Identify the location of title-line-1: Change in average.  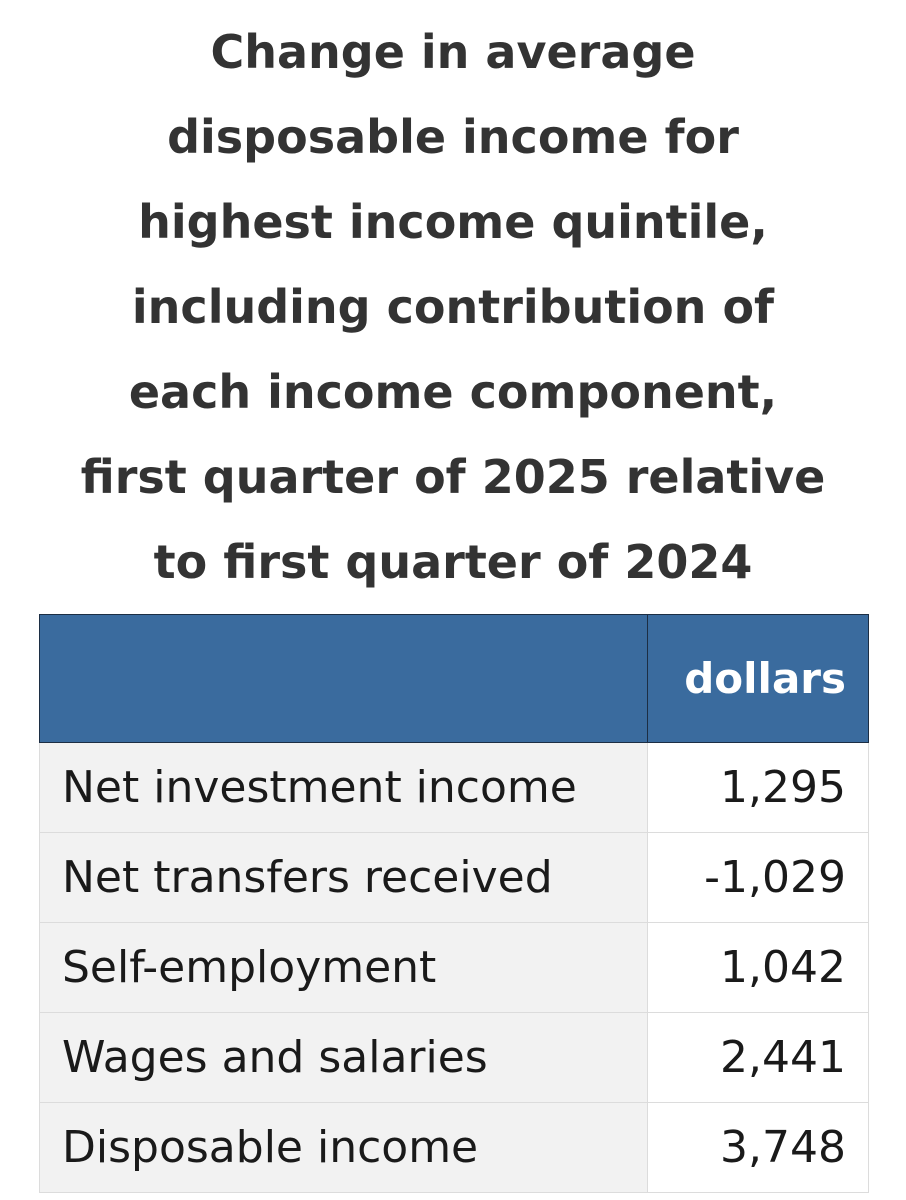
(453, 52).